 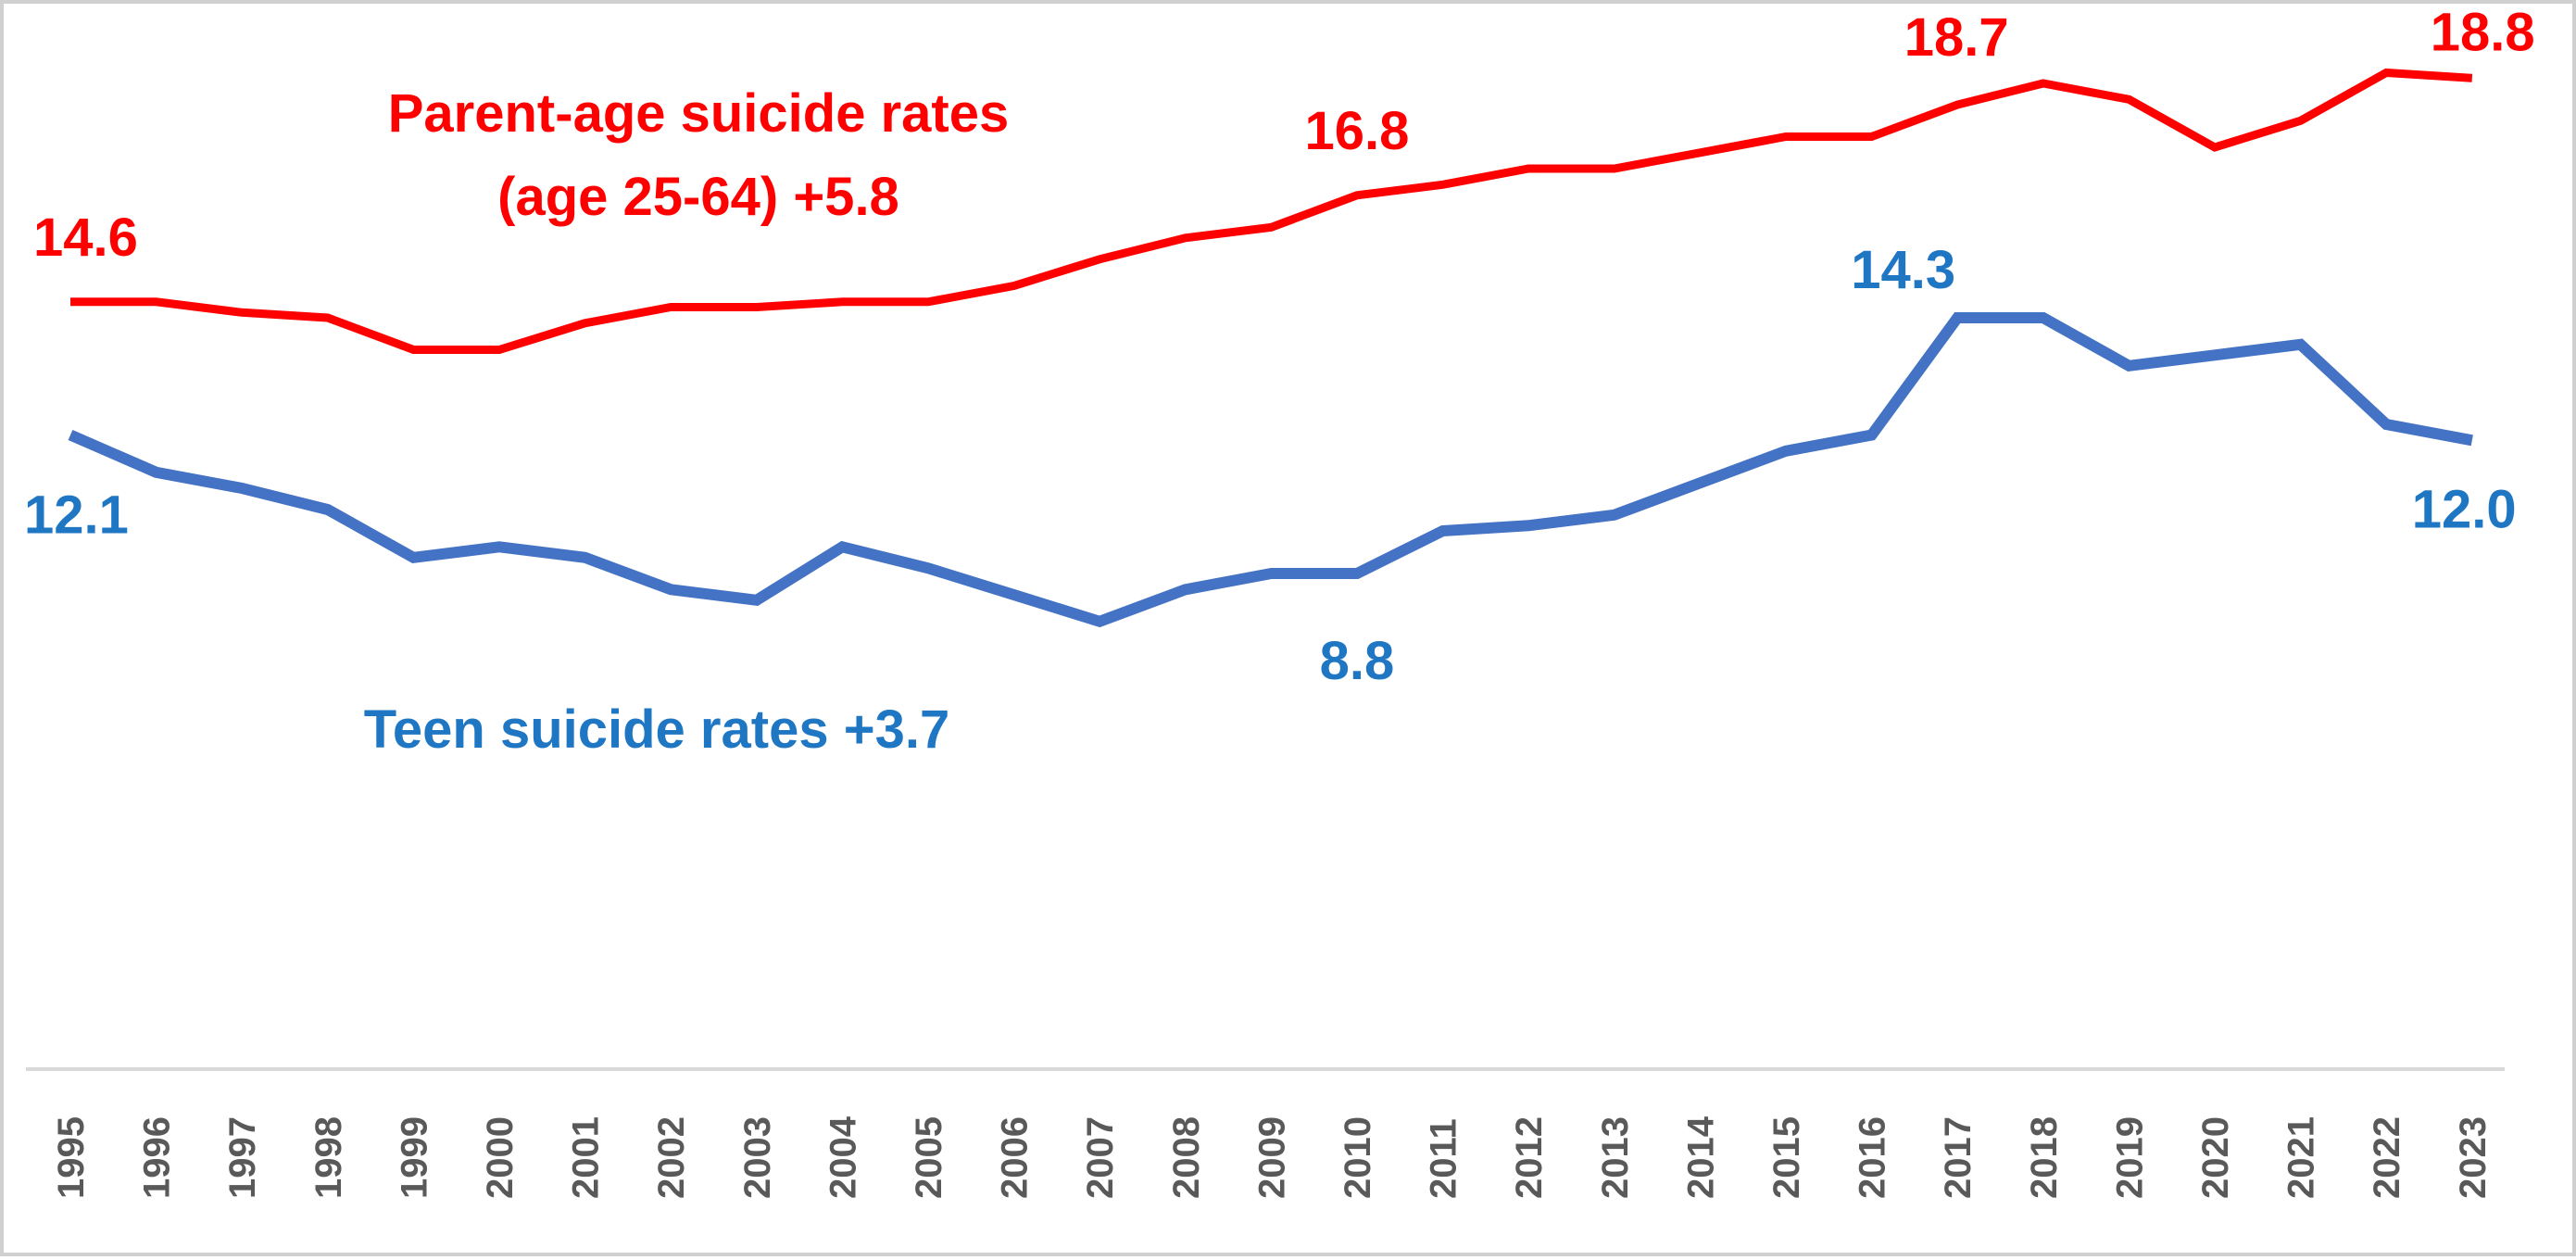 I want to click on x-tick-1995: 1995, so click(x=71, y=1157).